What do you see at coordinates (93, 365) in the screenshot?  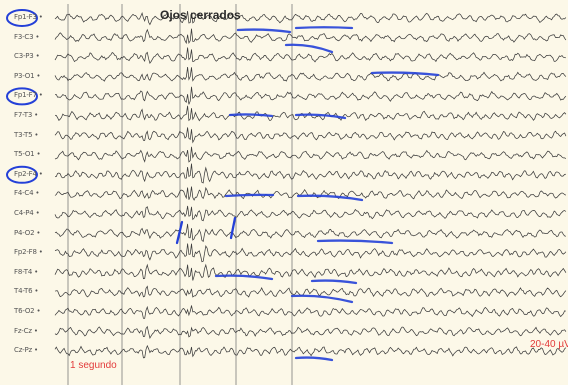 I see `time-scale-label: 1 segundo` at bounding box center [93, 365].